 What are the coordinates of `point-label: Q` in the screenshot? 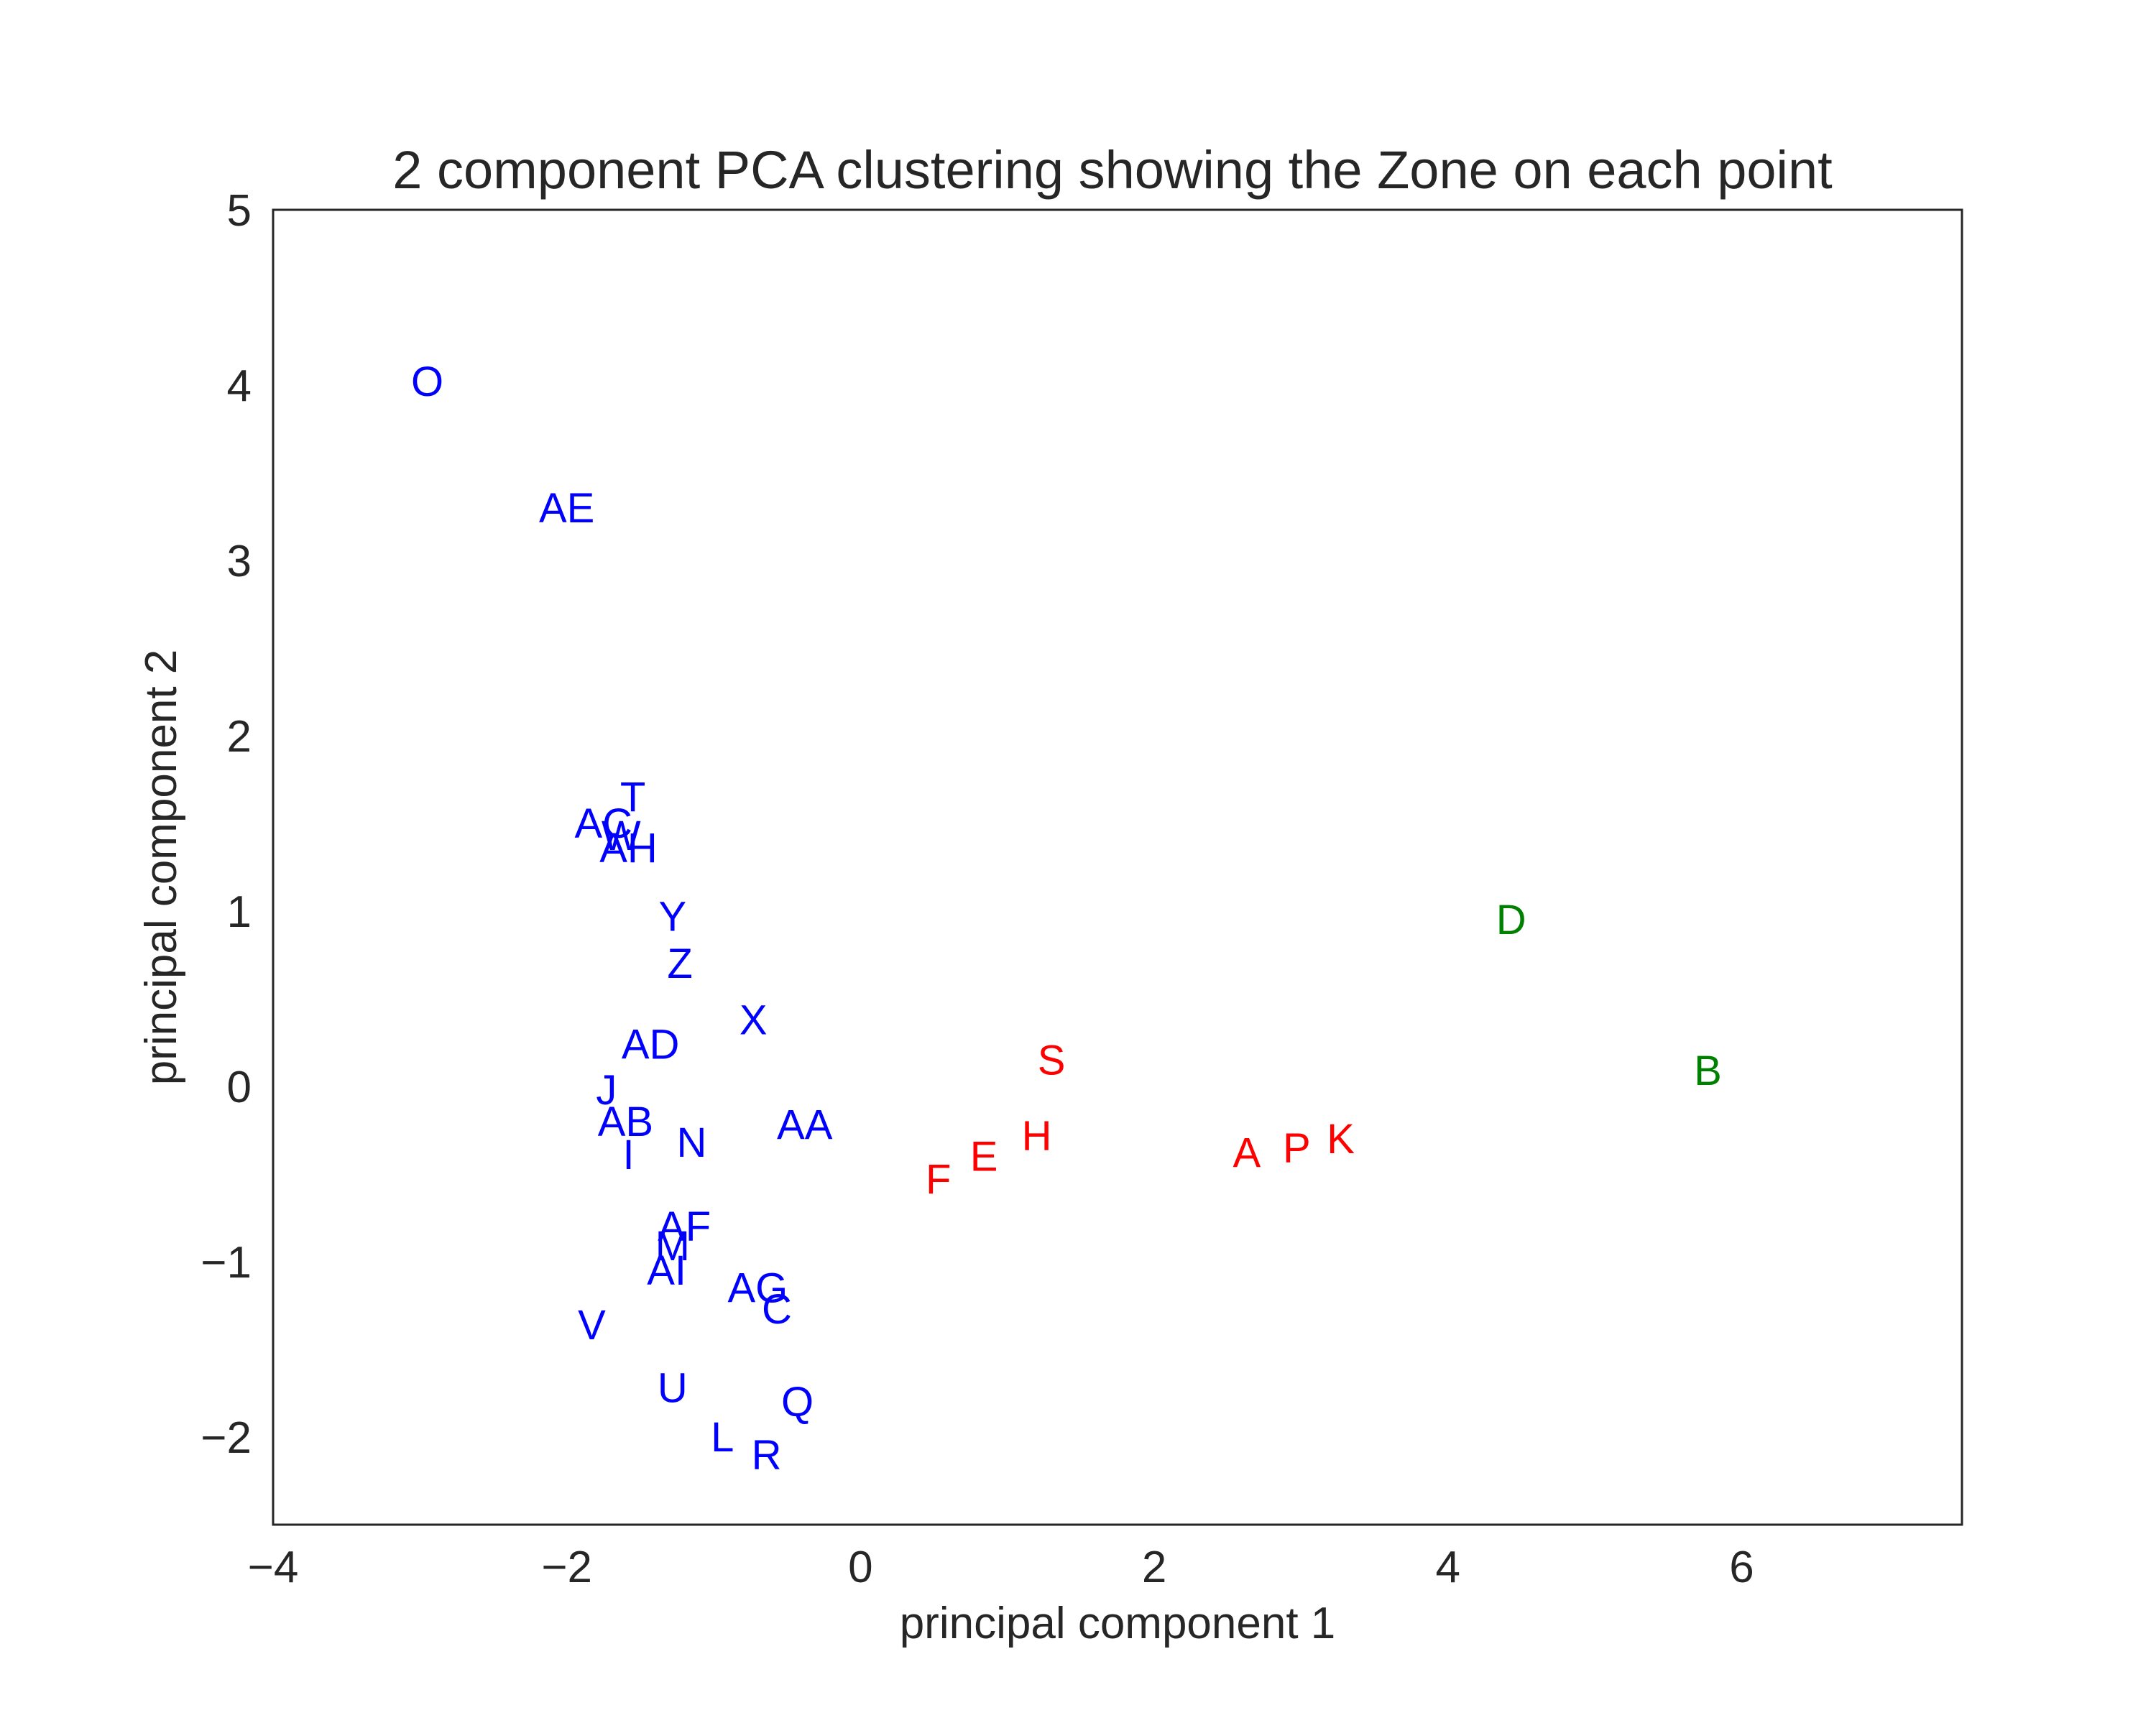 It's located at (798, 1402).